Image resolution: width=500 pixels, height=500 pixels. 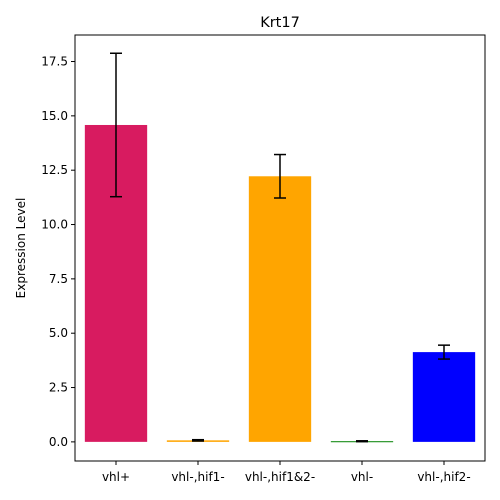 I want to click on x-tick-label: vhl-, so click(x=362, y=477).